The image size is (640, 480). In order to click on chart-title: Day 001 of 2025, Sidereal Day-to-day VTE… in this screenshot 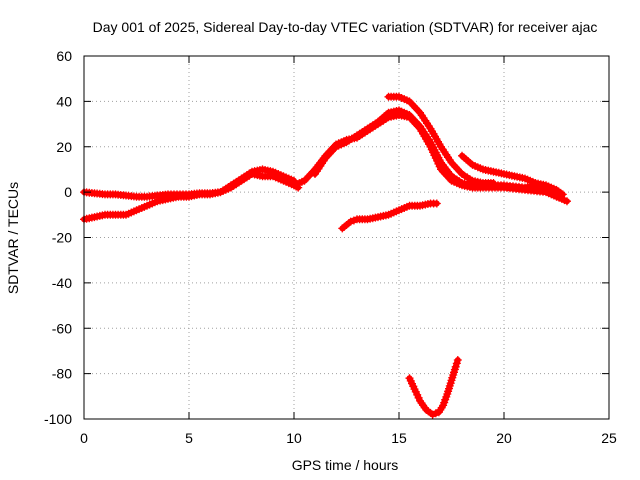, I will do `click(345, 27)`.